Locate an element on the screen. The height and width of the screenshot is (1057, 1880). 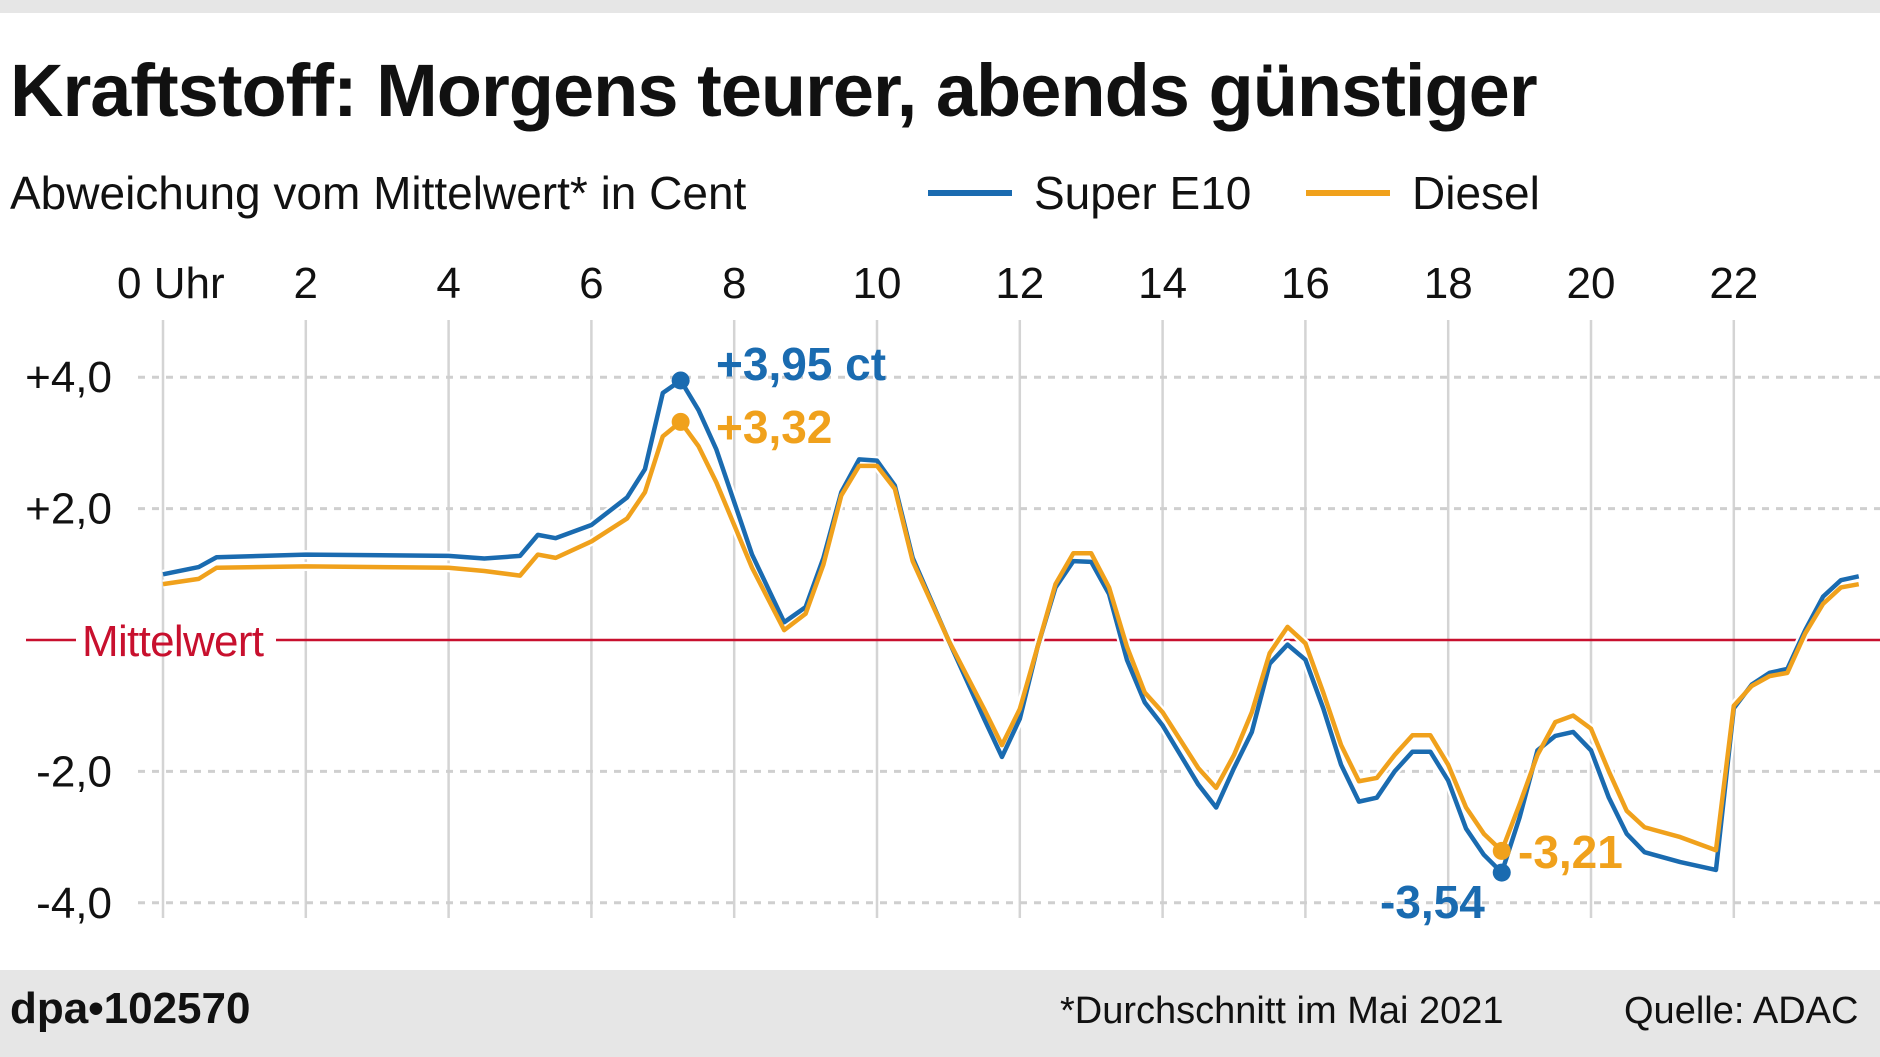
dpa-logo: dpa•102570 is located at coordinates (130, 1008).